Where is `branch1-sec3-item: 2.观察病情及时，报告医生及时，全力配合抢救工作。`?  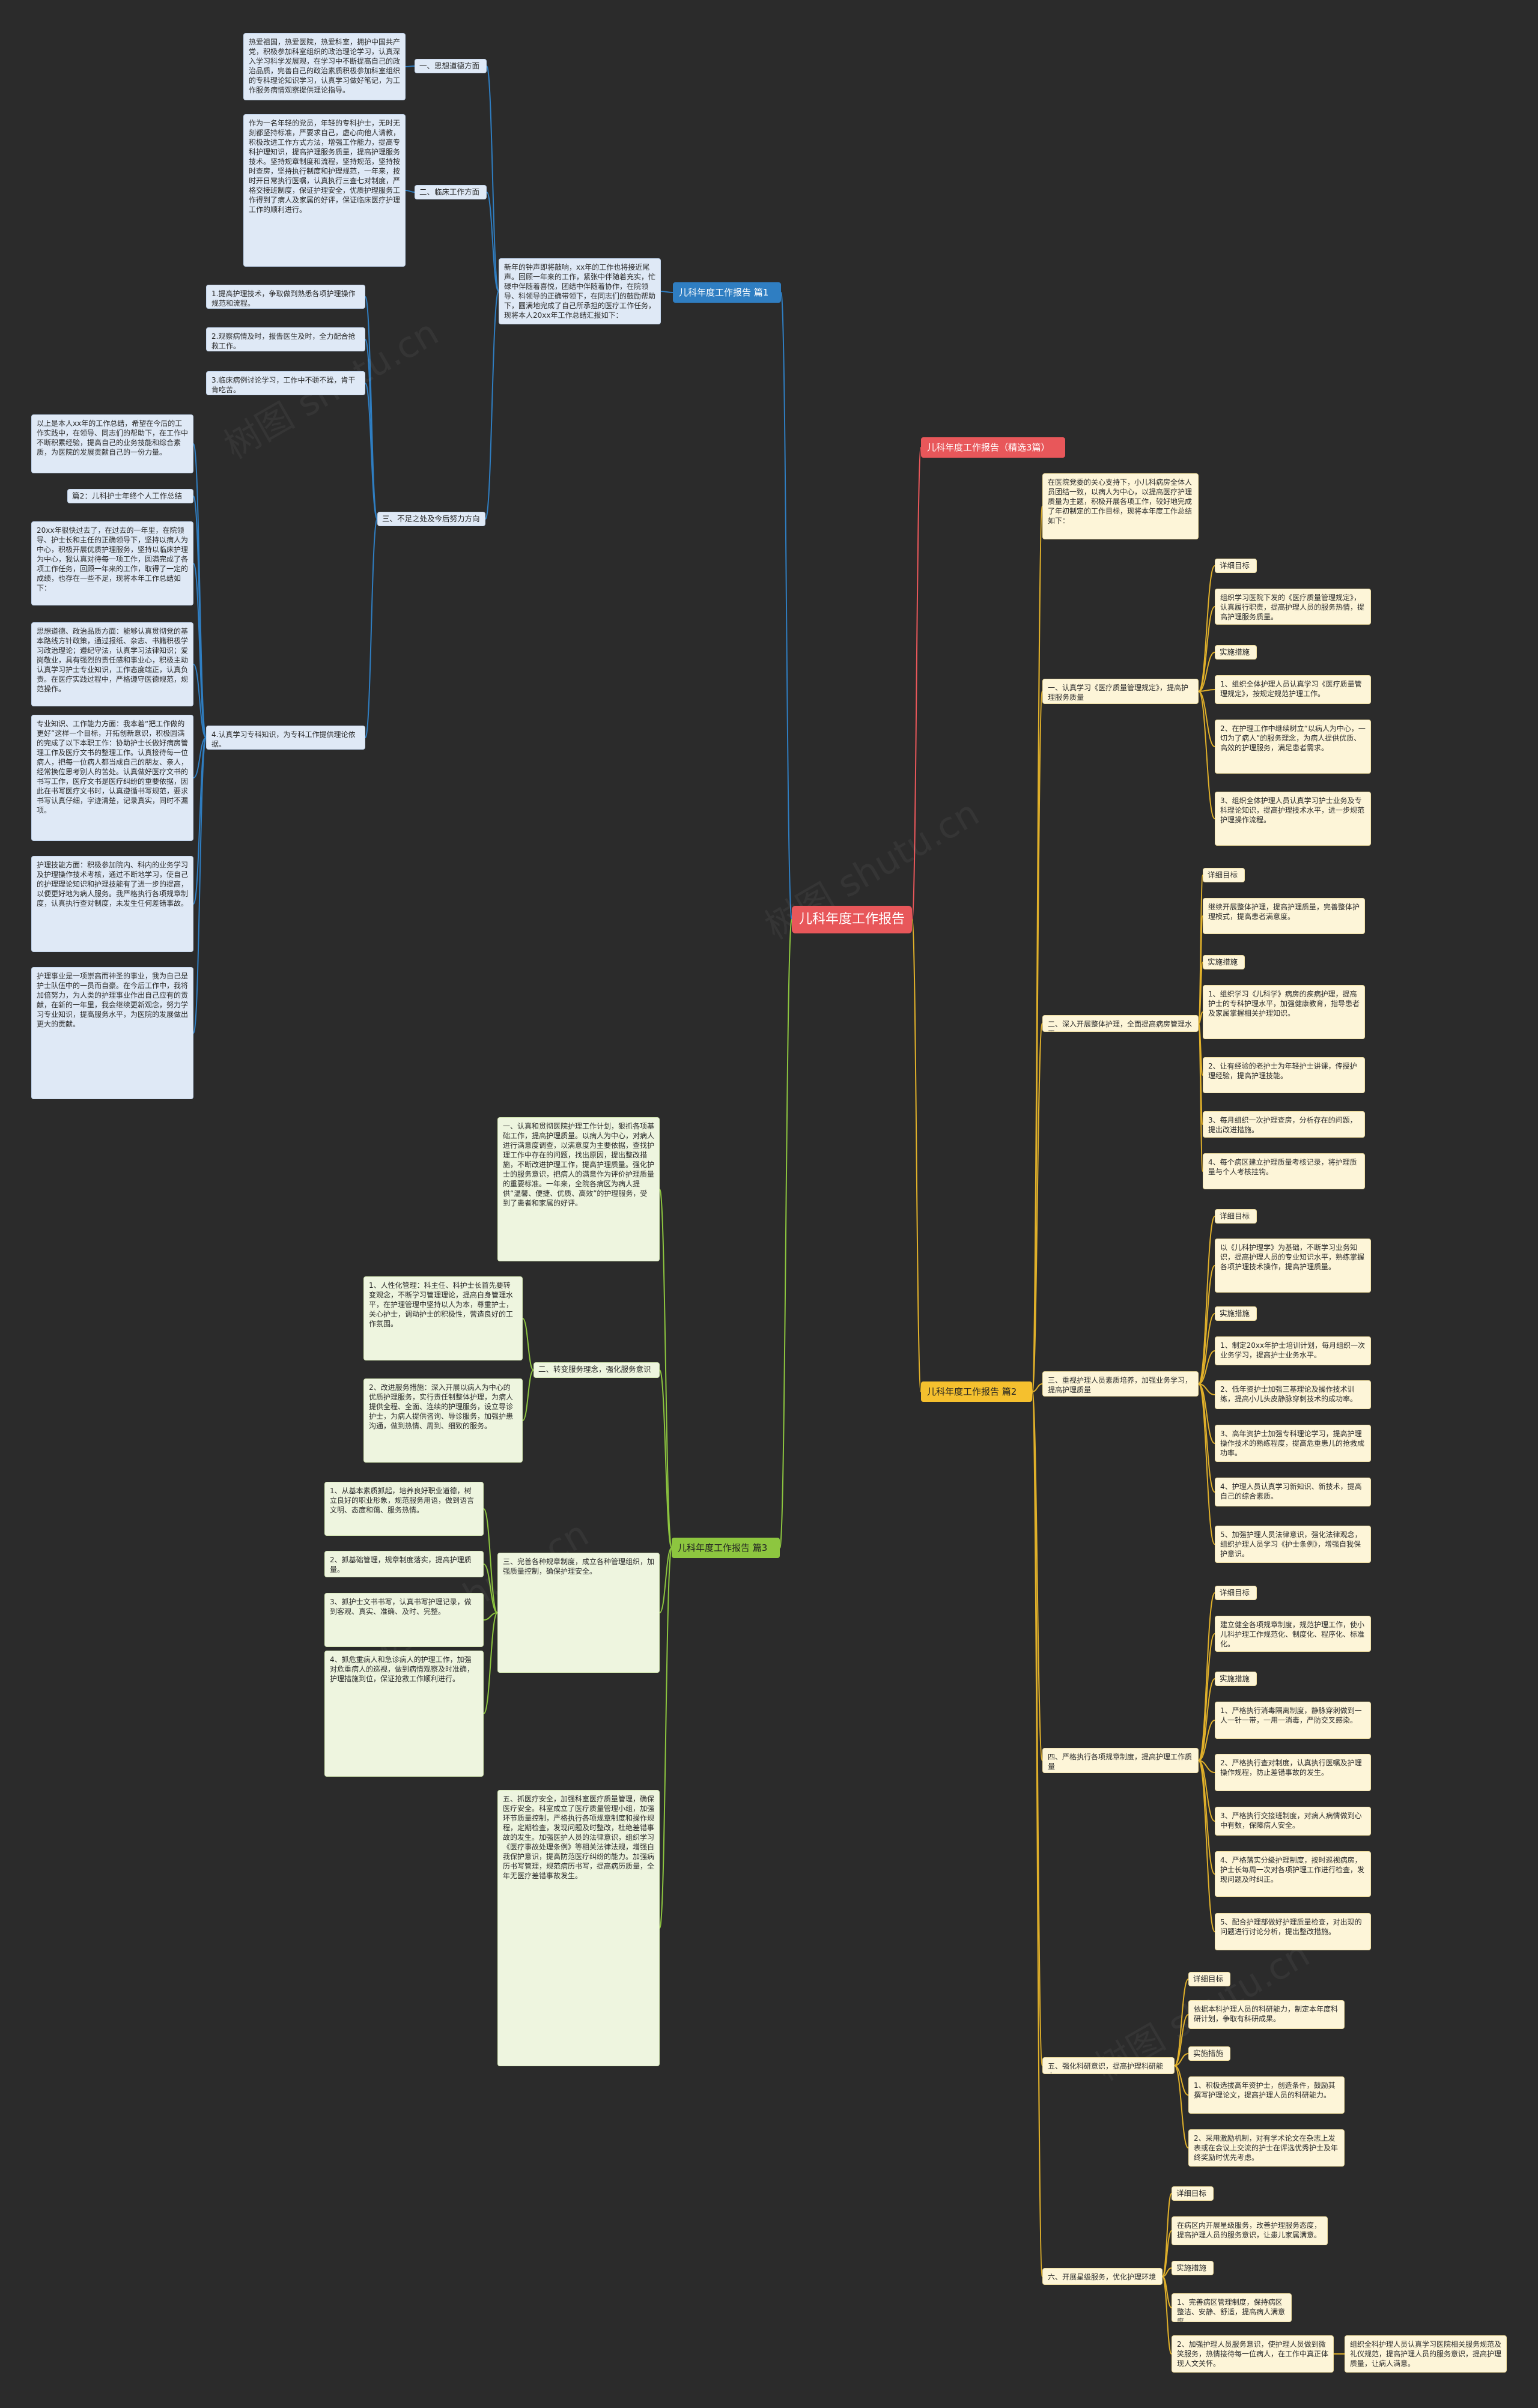
branch1-sec3-item: 2.观察病情及时，报告医生及时，全力配合抢救工作。 is located at coordinates (285, 339).